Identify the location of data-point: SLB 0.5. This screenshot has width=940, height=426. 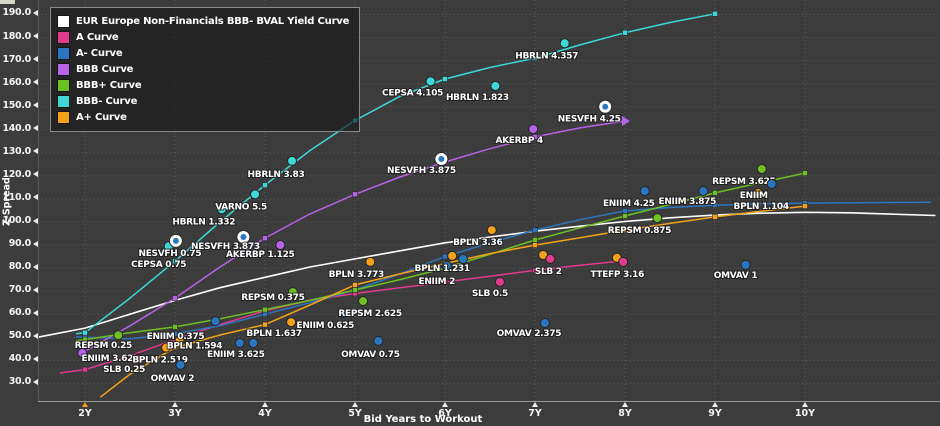
(490, 288).